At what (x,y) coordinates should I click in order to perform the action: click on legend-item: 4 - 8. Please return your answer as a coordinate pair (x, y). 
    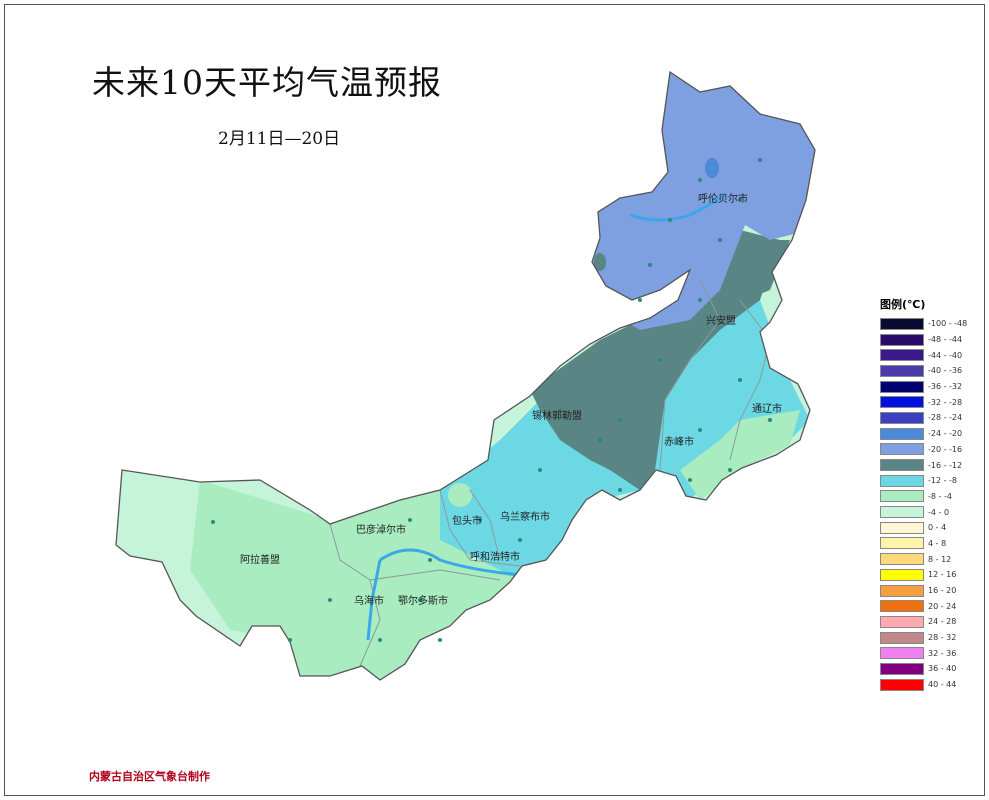
    Looking at the image, I should click on (923, 544).